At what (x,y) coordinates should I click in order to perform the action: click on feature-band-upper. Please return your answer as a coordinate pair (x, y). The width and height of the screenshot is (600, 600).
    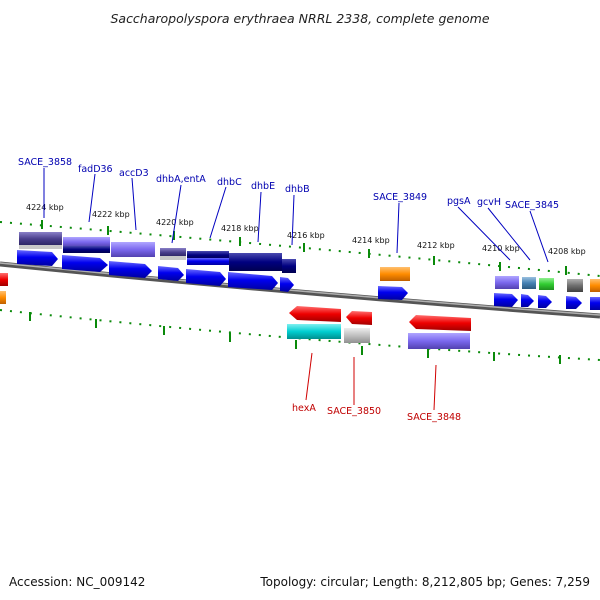
    Looking at the image, I should click on (309, 262).